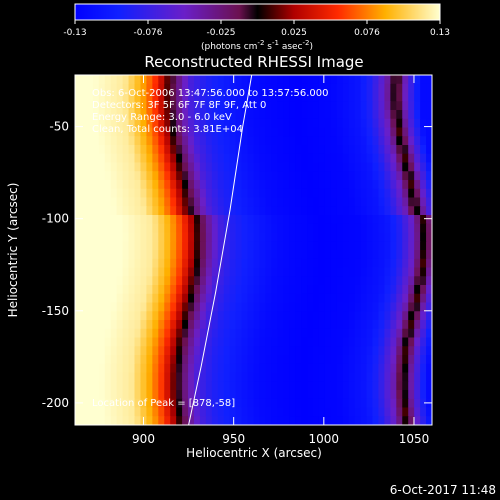  I want to click on x-axis-label: Heliocentric X (arcsec), so click(254, 453).